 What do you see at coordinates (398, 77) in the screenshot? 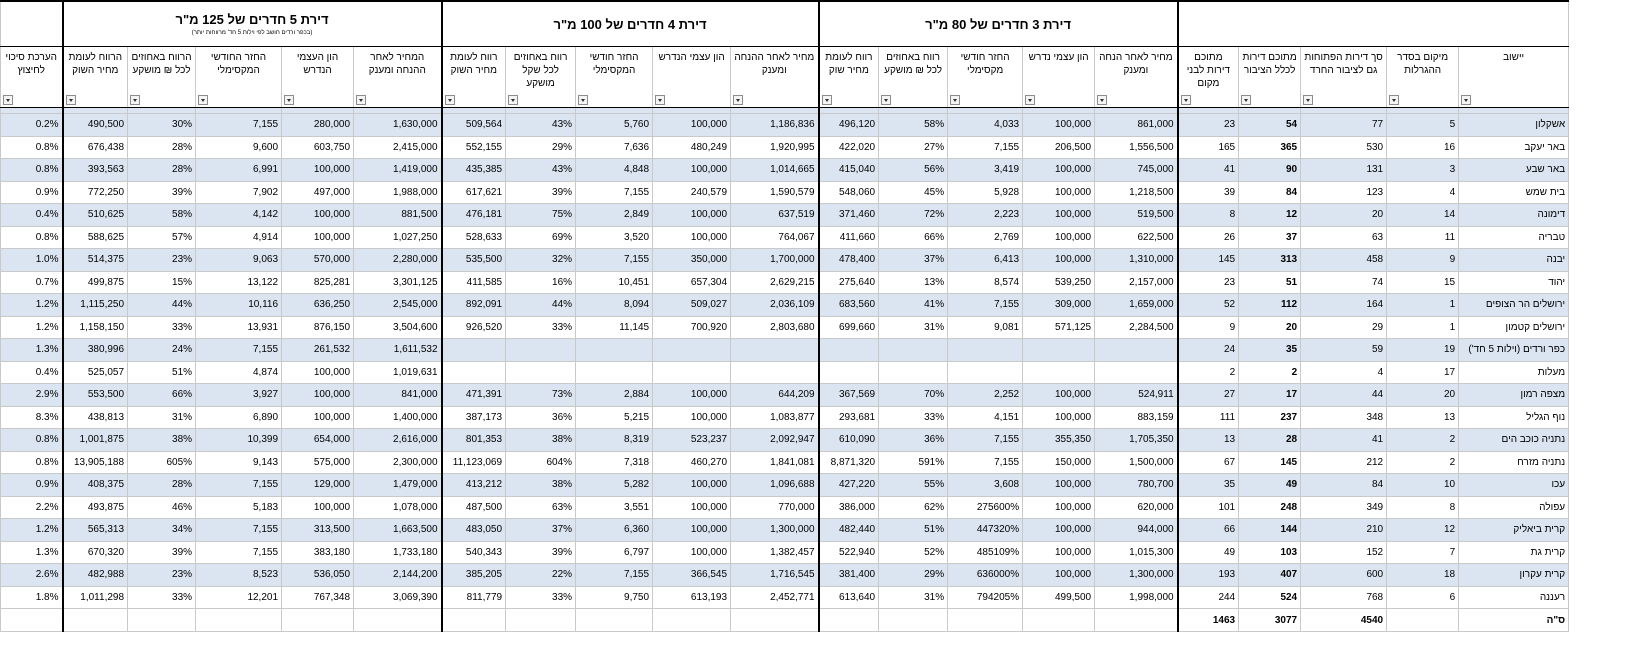
I see `column-header: המחיר לאחר ההנחה ומענק` at bounding box center [398, 77].